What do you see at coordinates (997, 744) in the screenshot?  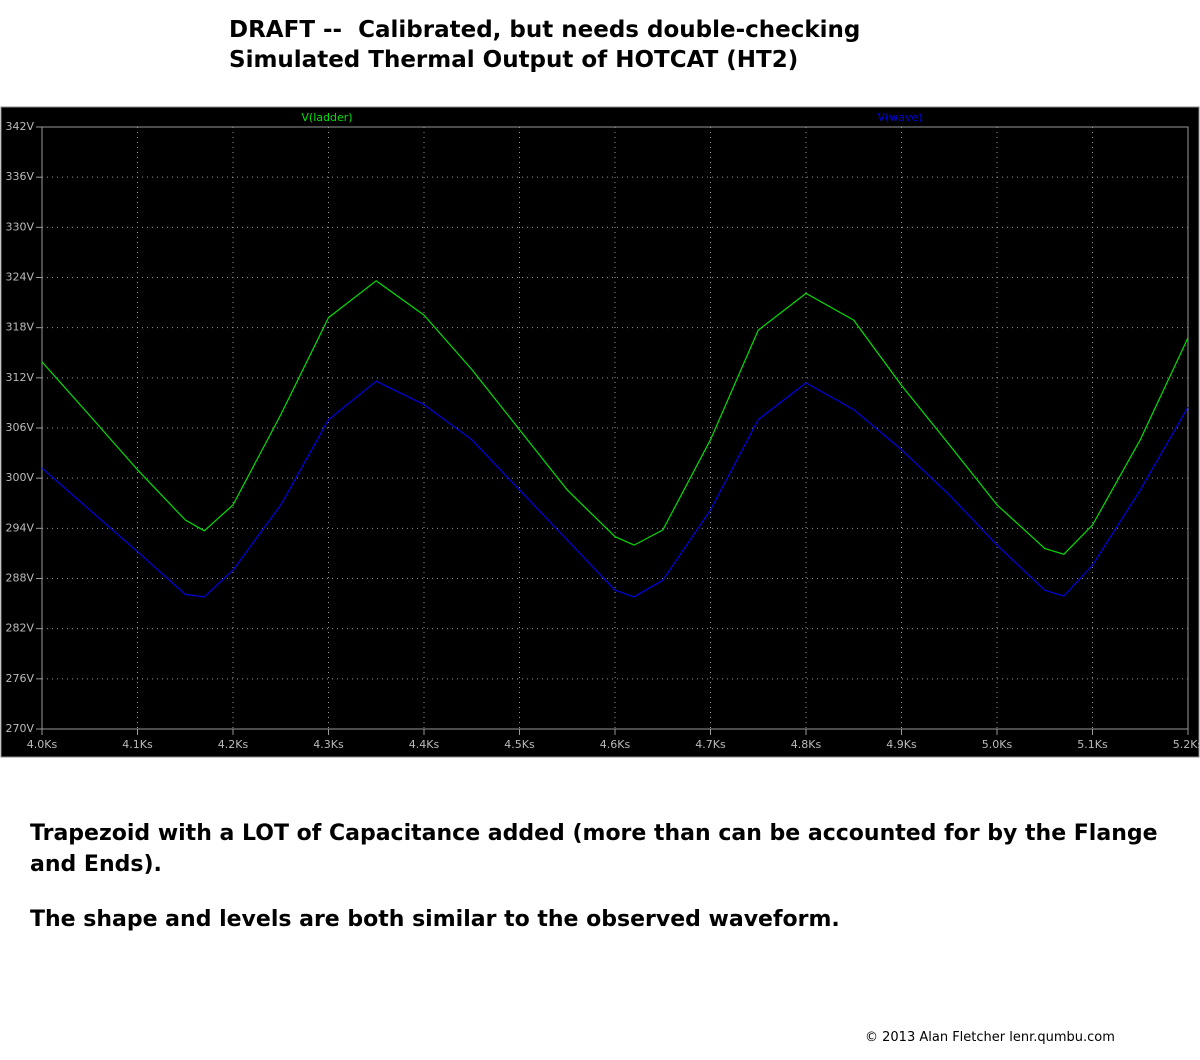 I see `x-tick-label: 5.0Ks` at bounding box center [997, 744].